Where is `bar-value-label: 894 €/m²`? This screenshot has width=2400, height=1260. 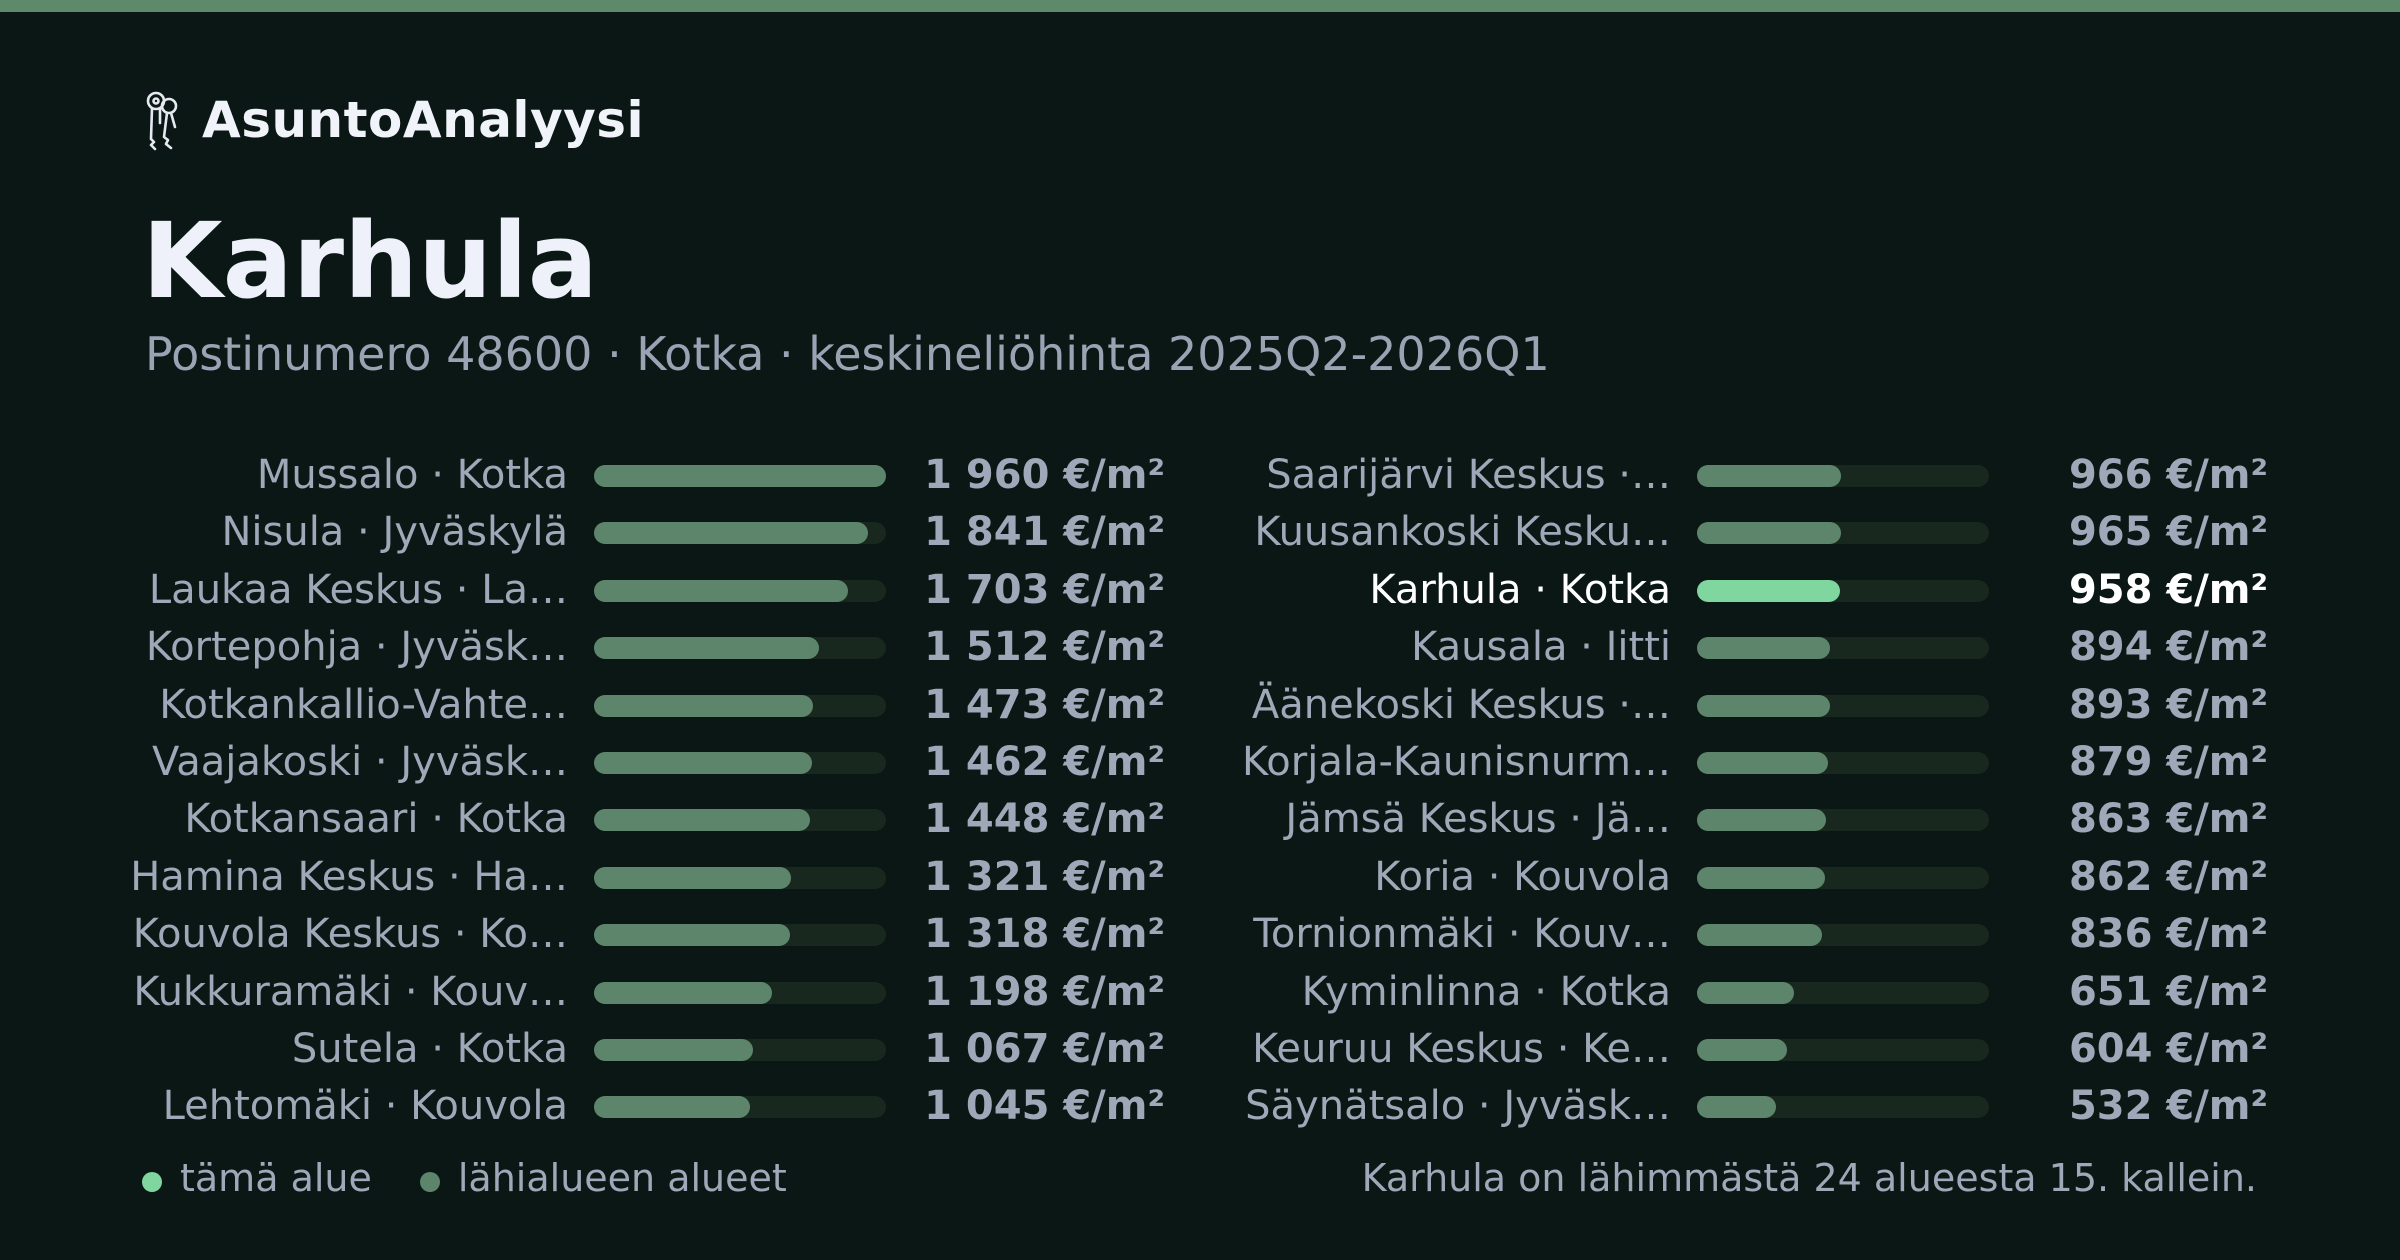 bar-value-label: 894 €/m² is located at coordinates (2168, 647).